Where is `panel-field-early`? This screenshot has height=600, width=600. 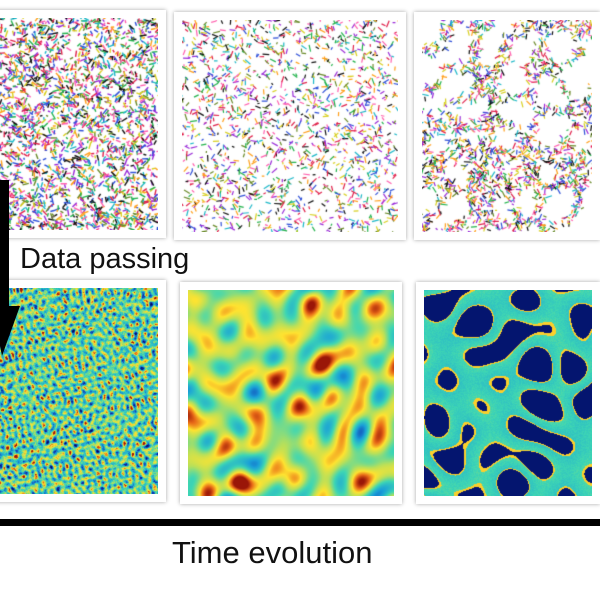 panel-field-early is located at coordinates (83, 391).